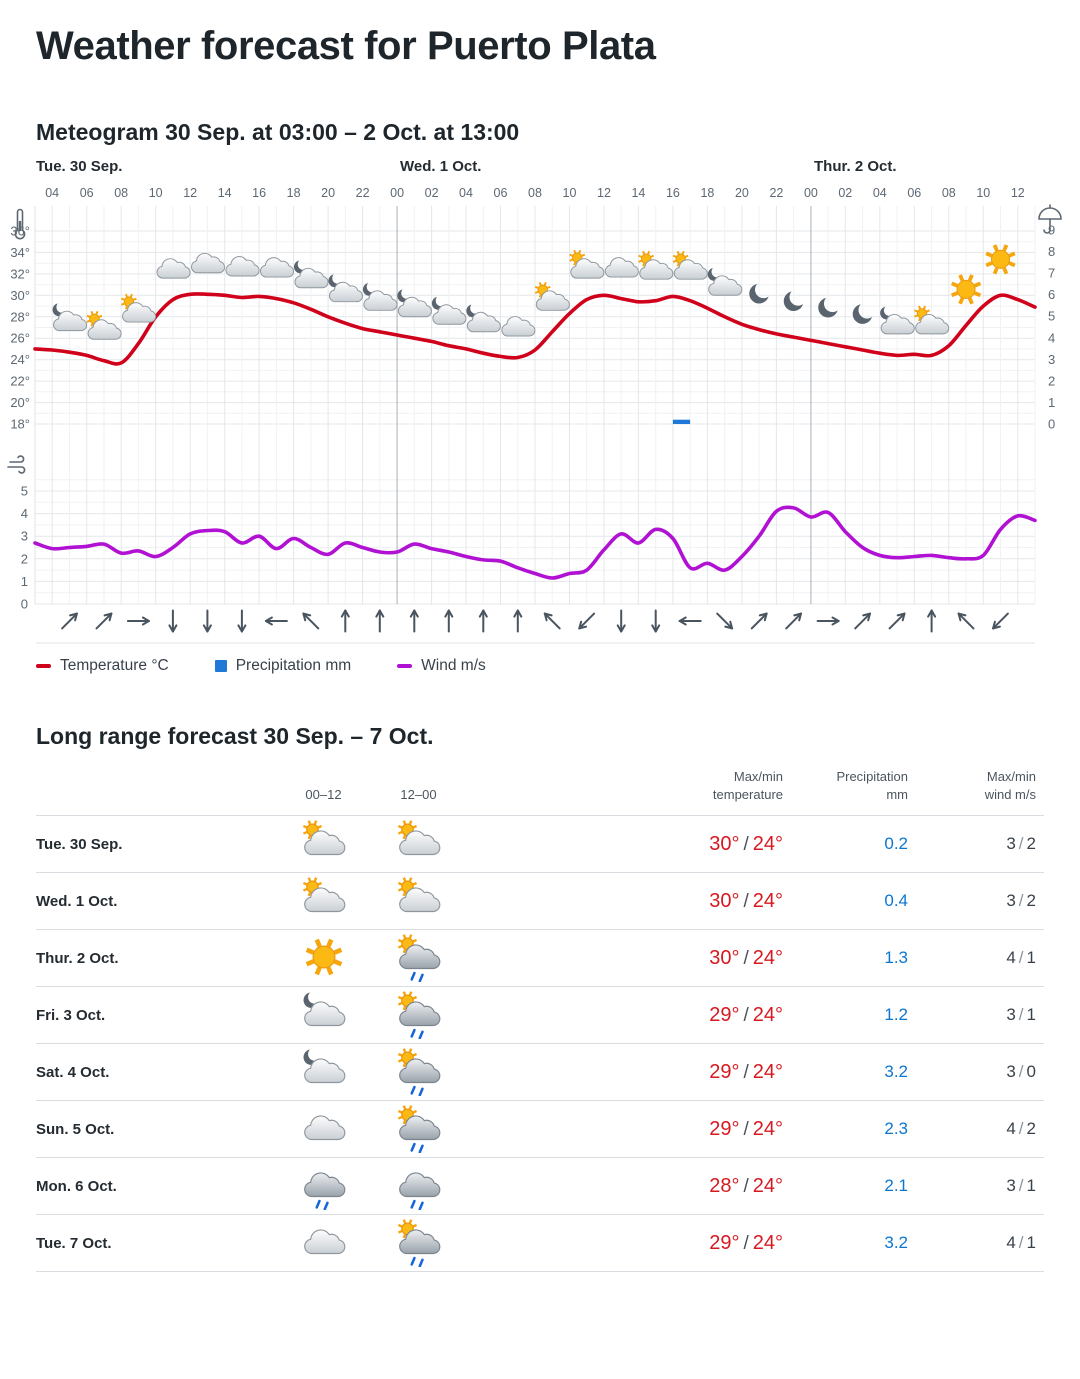 Image resolution: width=1080 pixels, height=1379 pixels. Describe the element at coordinates (24, 581) in the screenshot. I see `wind-tick: 1` at that location.